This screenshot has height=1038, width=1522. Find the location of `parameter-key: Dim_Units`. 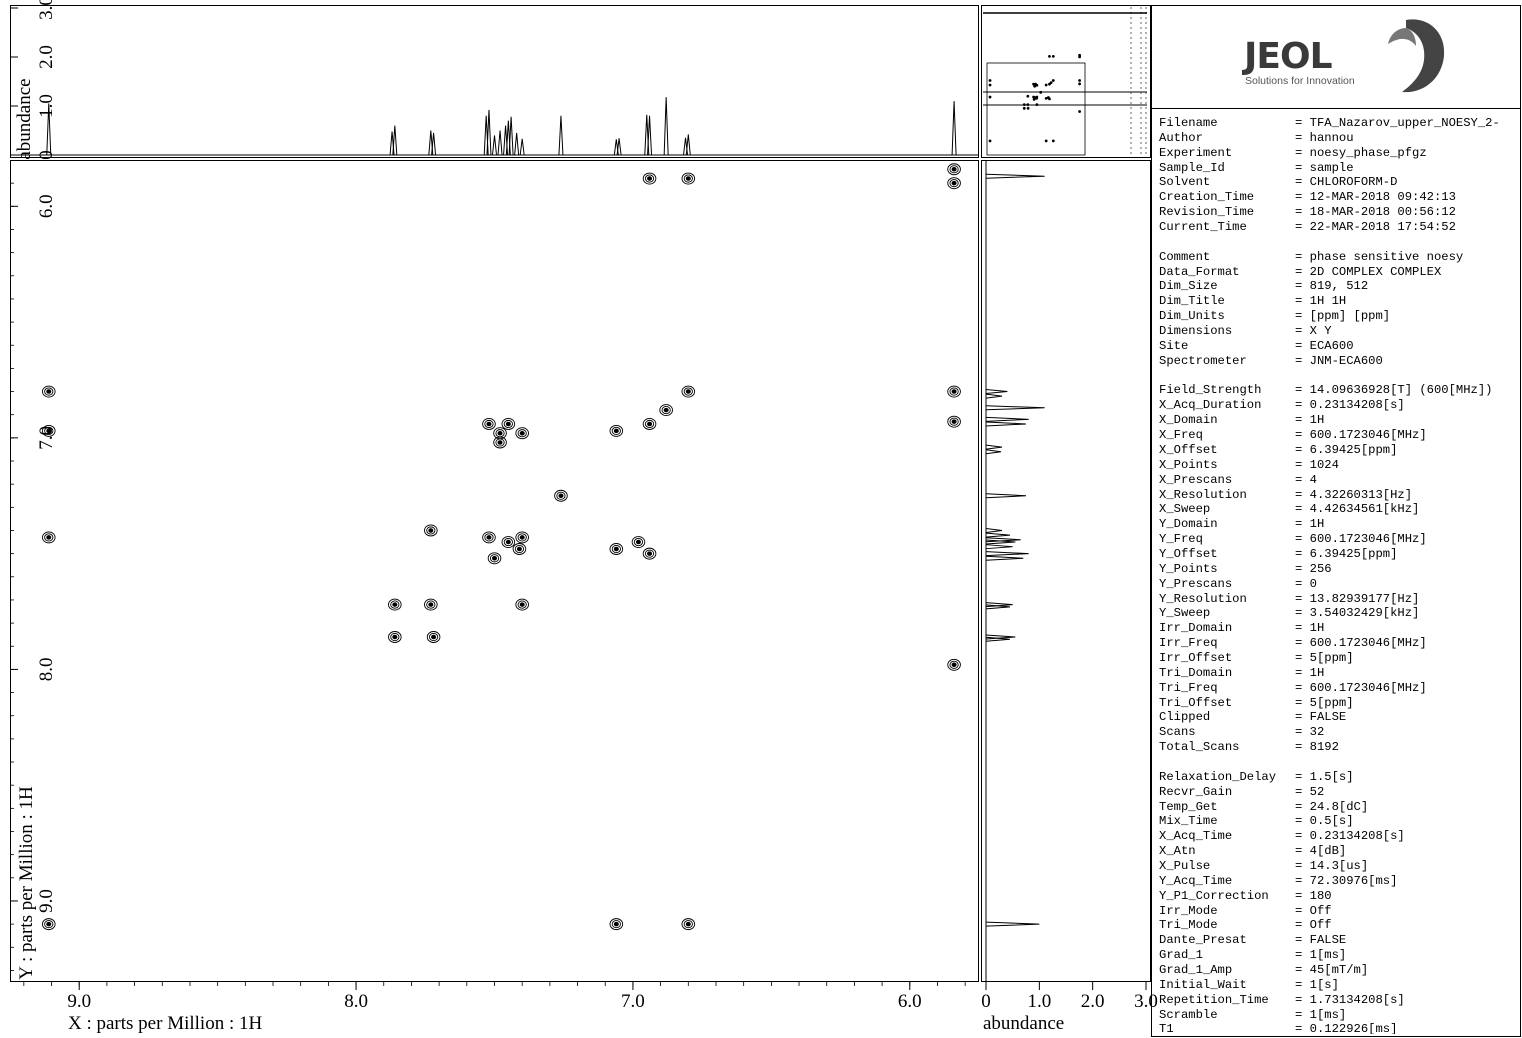

parameter-key: Dim_Units is located at coordinates (1192, 316).